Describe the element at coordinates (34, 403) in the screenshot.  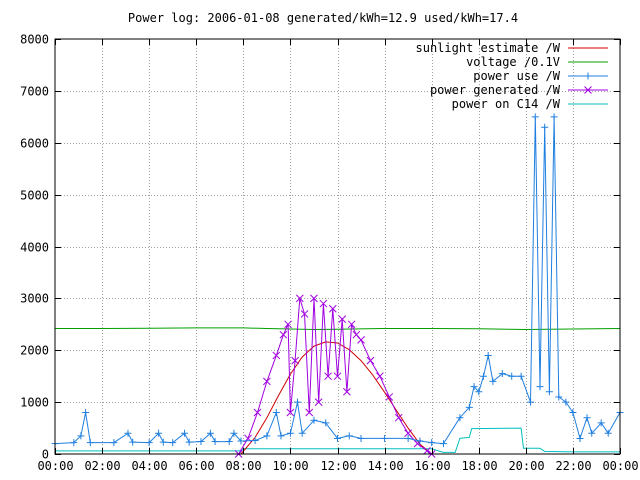
I see `y-tick-label: 1000` at that location.